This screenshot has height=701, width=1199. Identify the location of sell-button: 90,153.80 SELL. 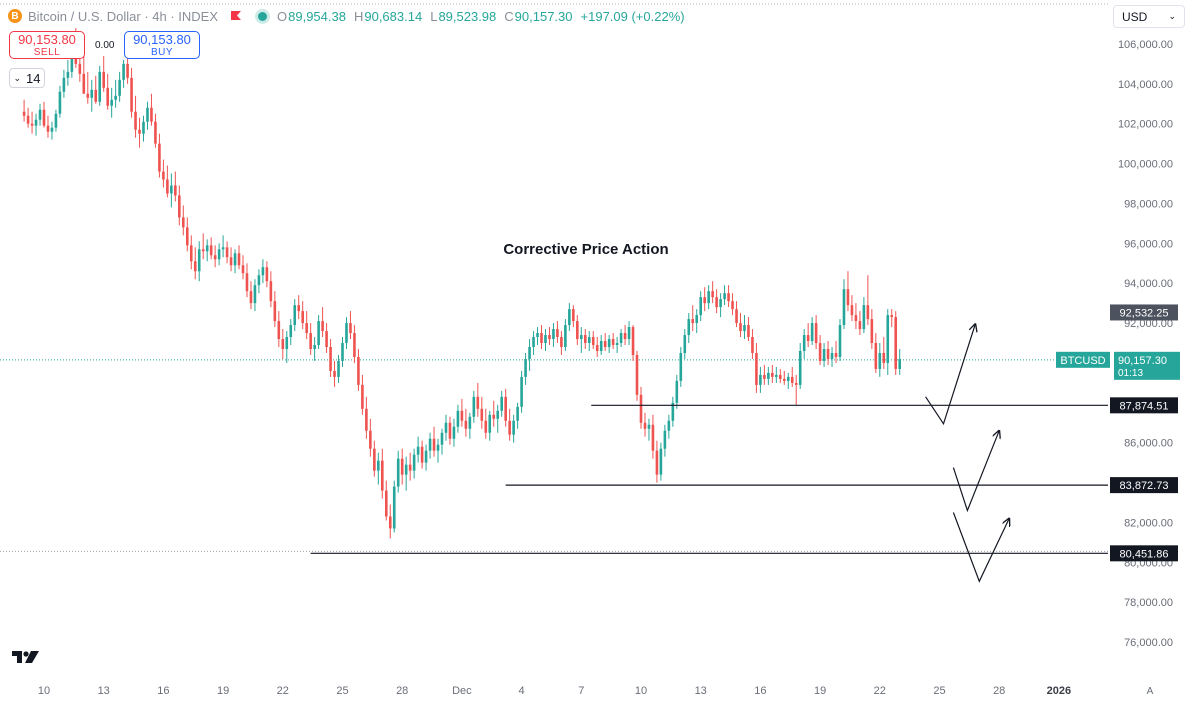
(47, 45).